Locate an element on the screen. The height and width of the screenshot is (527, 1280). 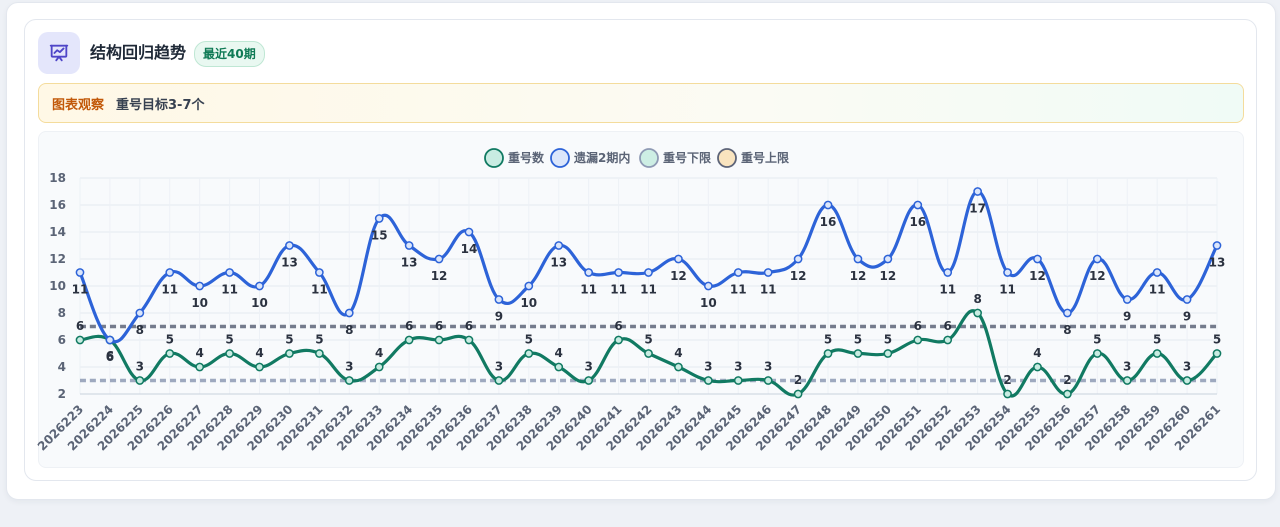
legend-item: 遗漏2期内 is located at coordinates (590, 158).